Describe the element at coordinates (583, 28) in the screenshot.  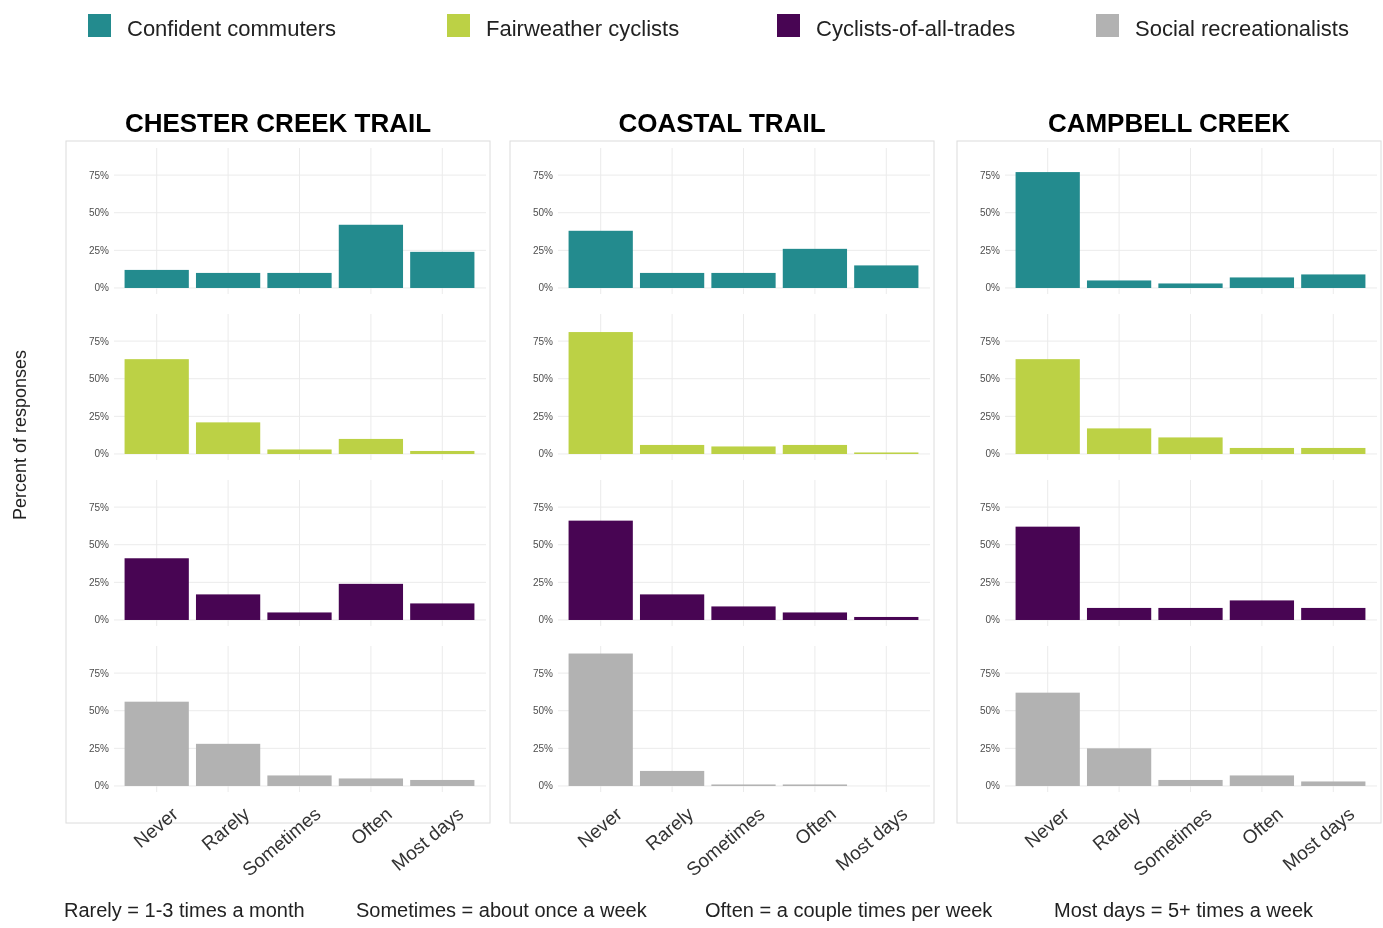
I see `legend-label: Fairweather cyclists` at that location.